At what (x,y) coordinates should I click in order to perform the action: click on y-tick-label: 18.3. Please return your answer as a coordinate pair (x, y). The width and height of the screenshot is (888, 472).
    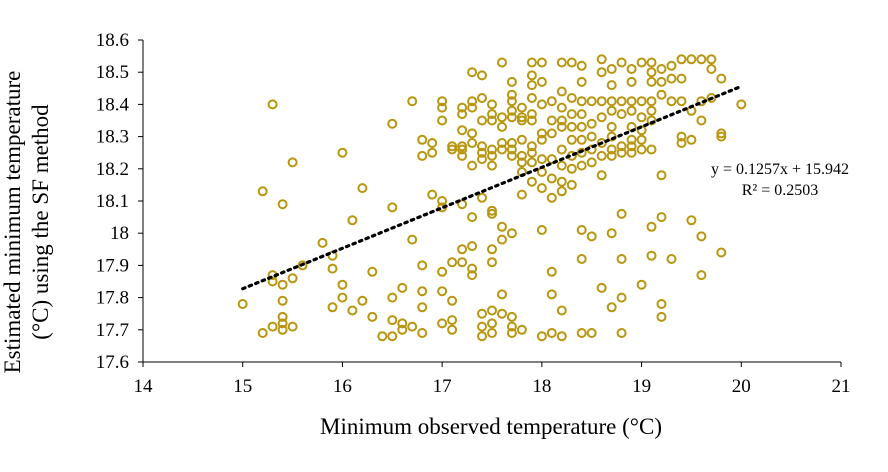
    Looking at the image, I should click on (112, 137).